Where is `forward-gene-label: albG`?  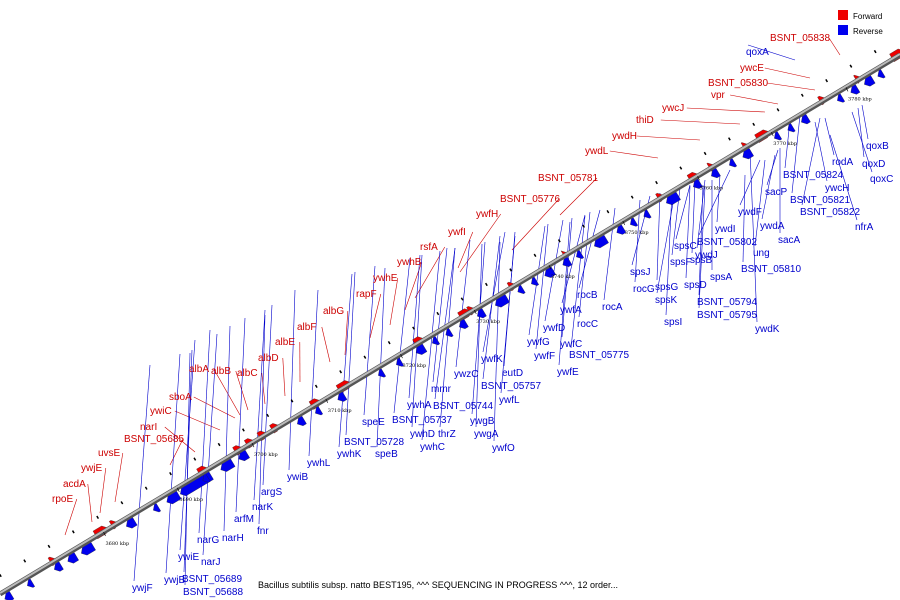 forward-gene-label: albG is located at coordinates (333, 311).